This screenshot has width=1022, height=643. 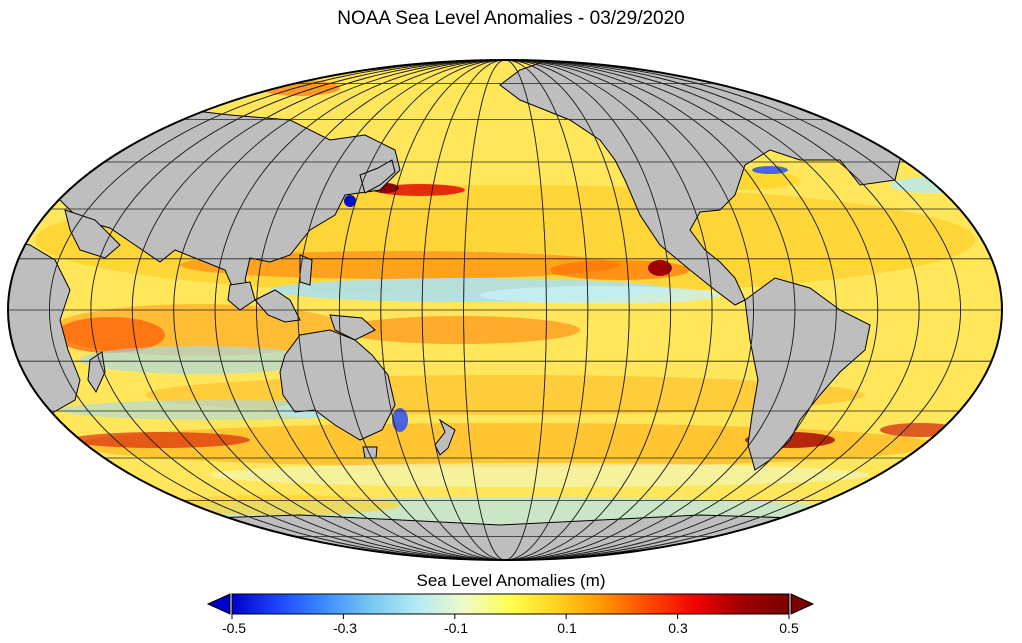 What do you see at coordinates (456, 628) in the screenshot?
I see `colorbar-tick-label: -0.1` at bounding box center [456, 628].